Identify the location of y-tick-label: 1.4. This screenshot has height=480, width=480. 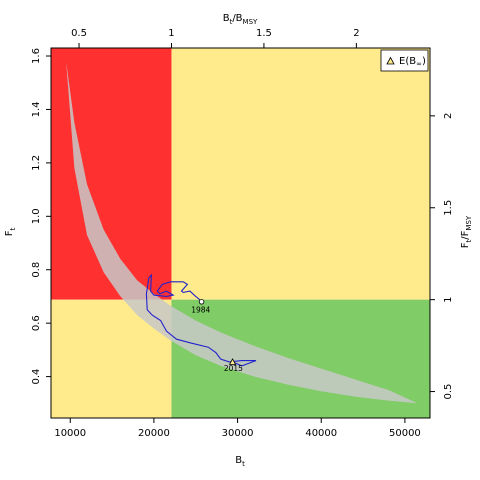
(36, 109).